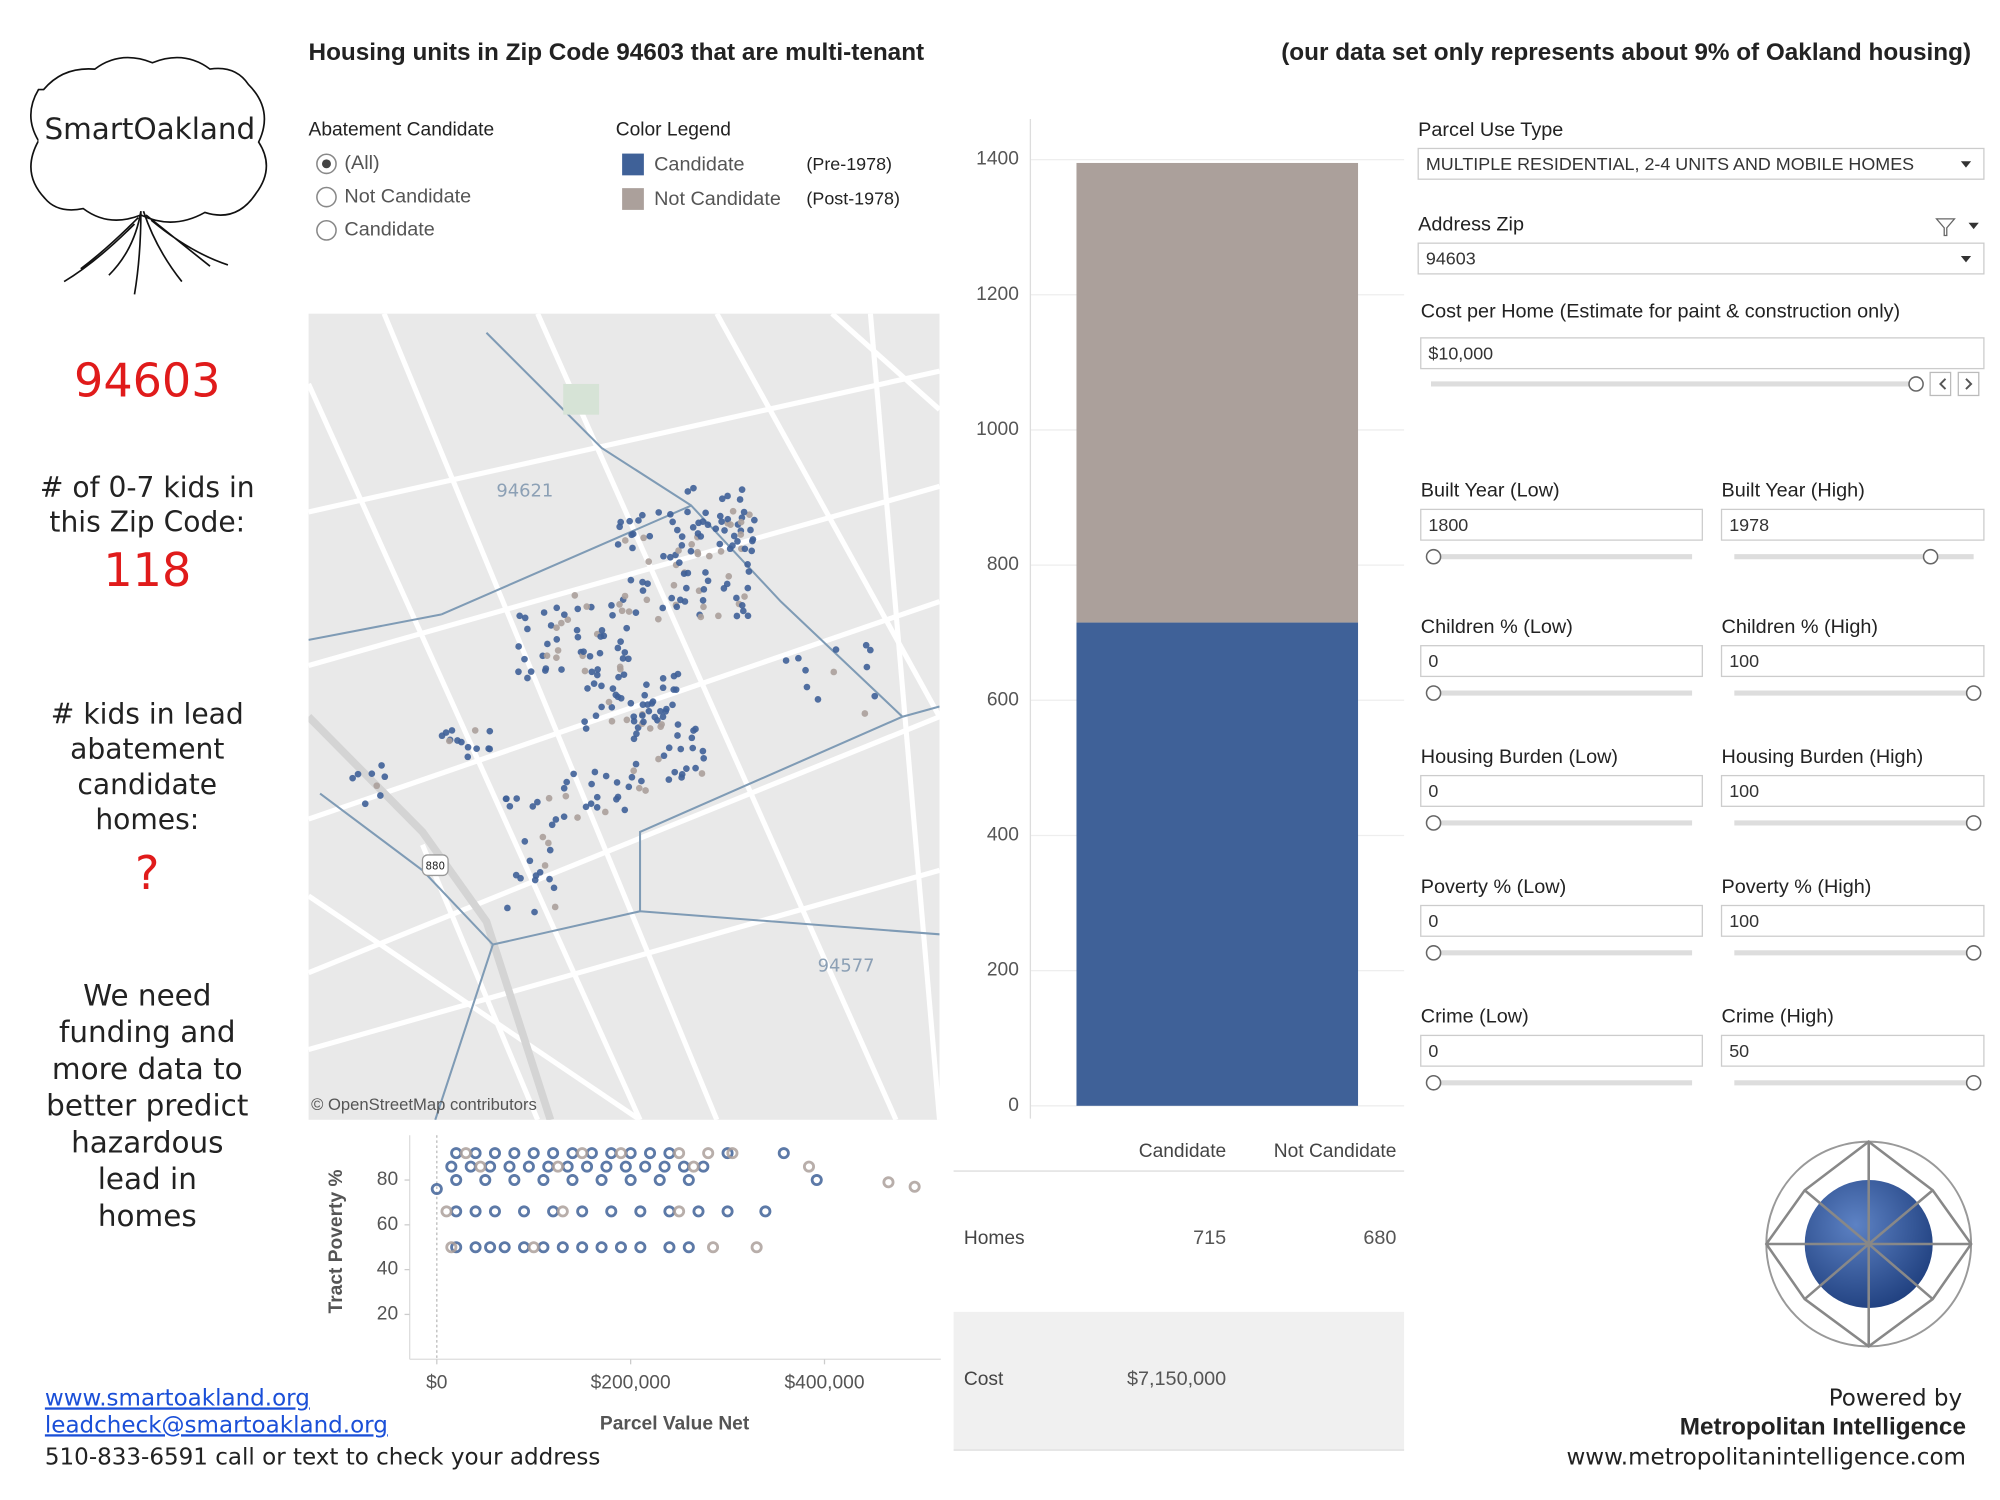 This screenshot has height=1500, width=2000. What do you see at coordinates (387, 1269) in the screenshot?
I see `y-tick-label: 40` at bounding box center [387, 1269].